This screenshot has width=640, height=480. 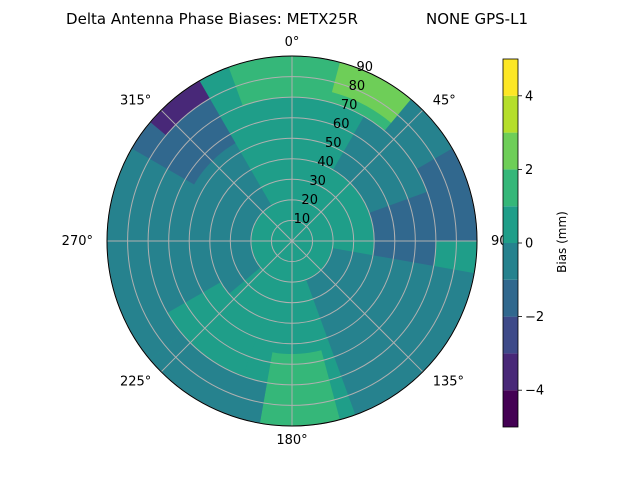 I want to click on colorbar-label: Bias (mm), so click(x=562, y=242).